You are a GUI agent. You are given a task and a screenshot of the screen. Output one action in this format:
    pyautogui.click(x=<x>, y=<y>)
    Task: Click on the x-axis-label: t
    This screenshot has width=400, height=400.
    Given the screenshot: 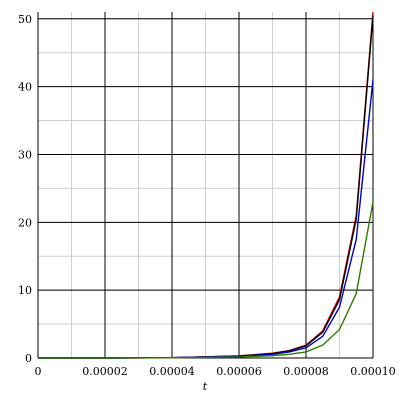 What is the action you would take?
    pyautogui.click(x=205, y=386)
    